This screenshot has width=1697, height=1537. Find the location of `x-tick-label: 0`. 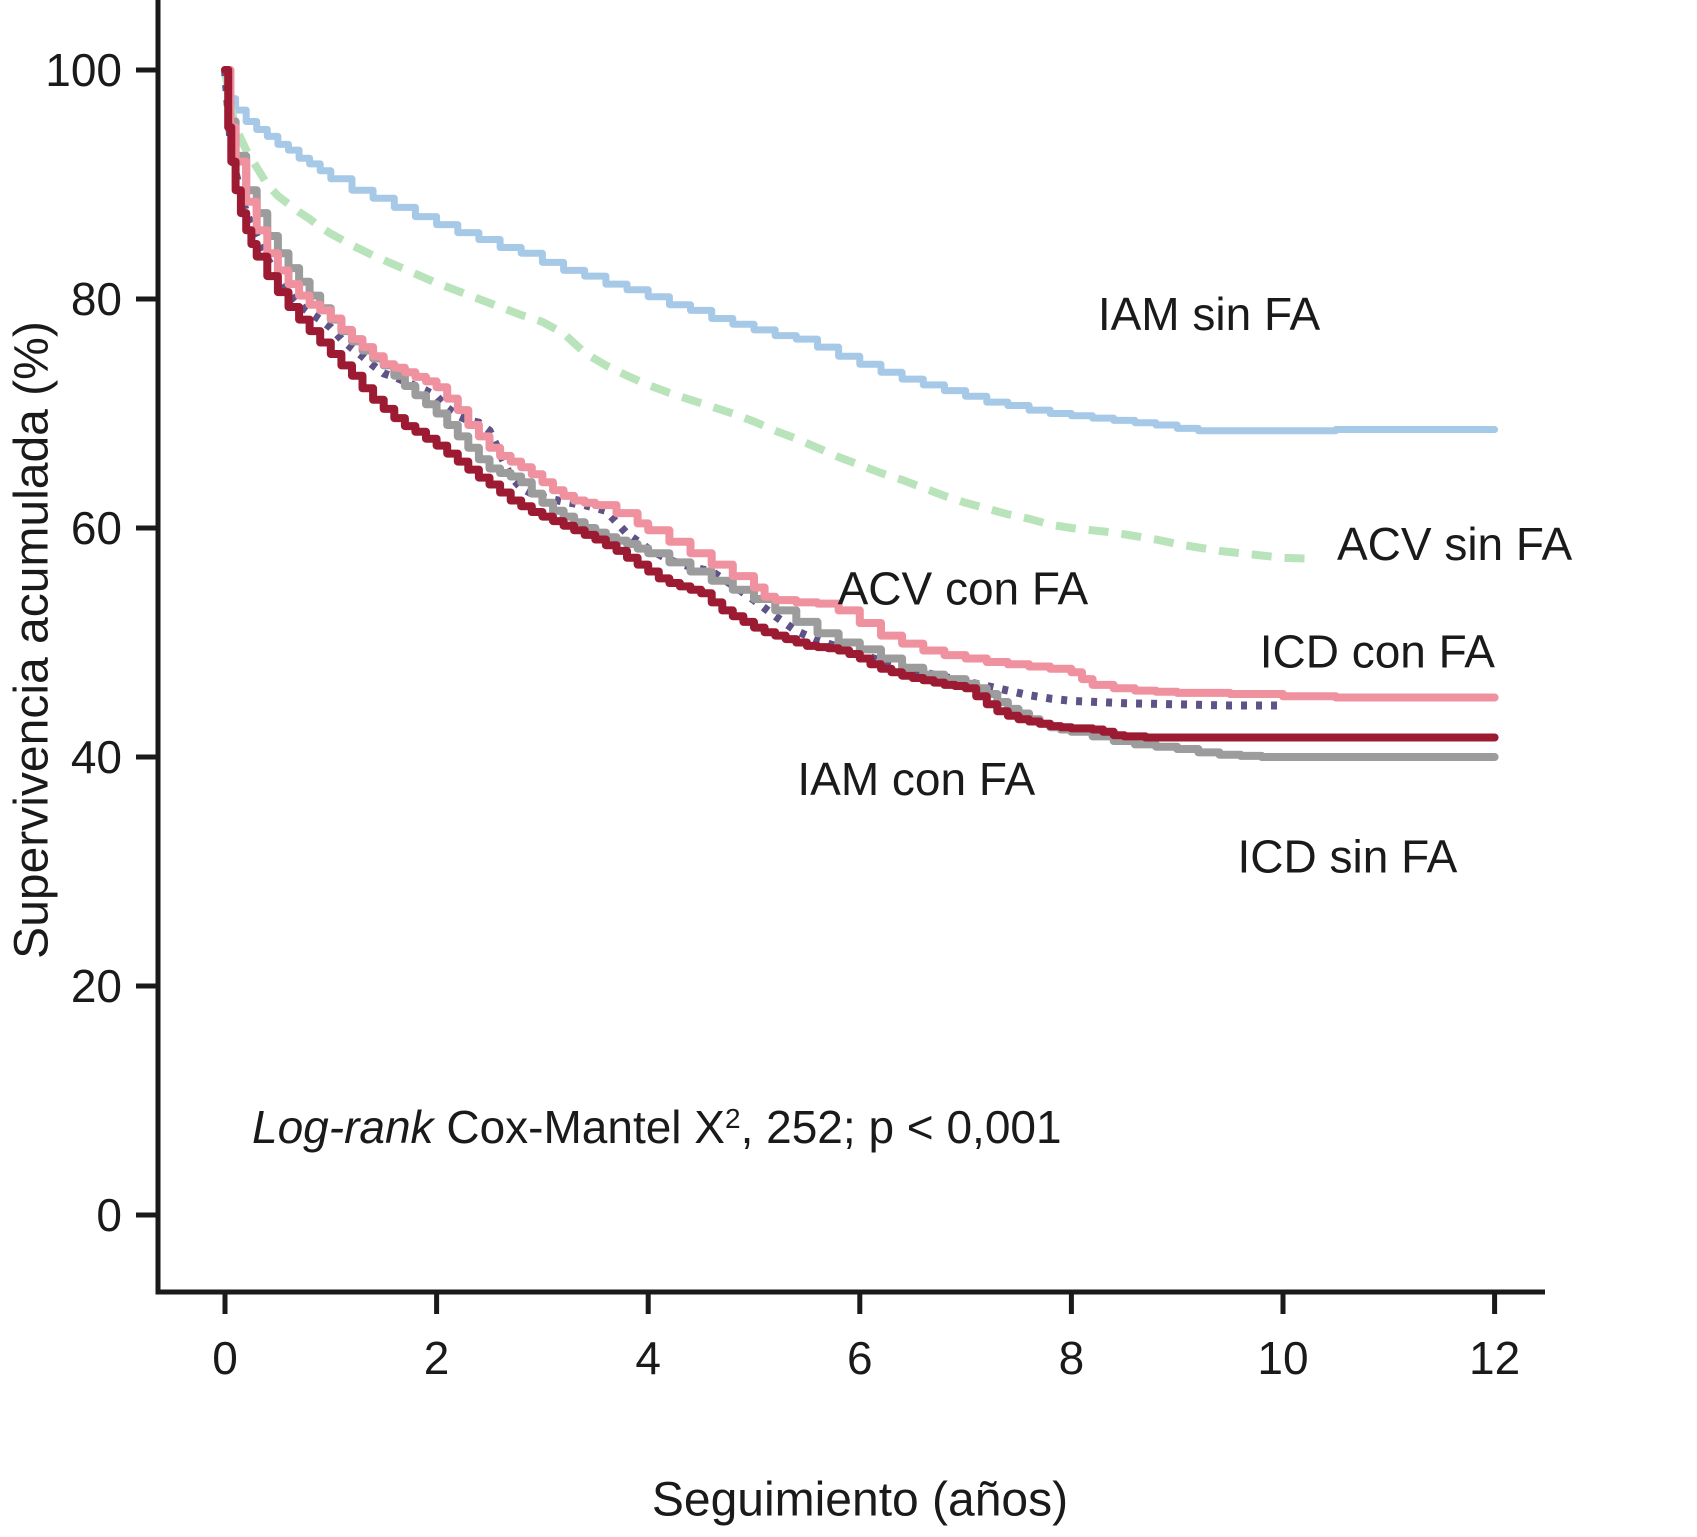

x-tick-label: 0 is located at coordinates (225, 1358).